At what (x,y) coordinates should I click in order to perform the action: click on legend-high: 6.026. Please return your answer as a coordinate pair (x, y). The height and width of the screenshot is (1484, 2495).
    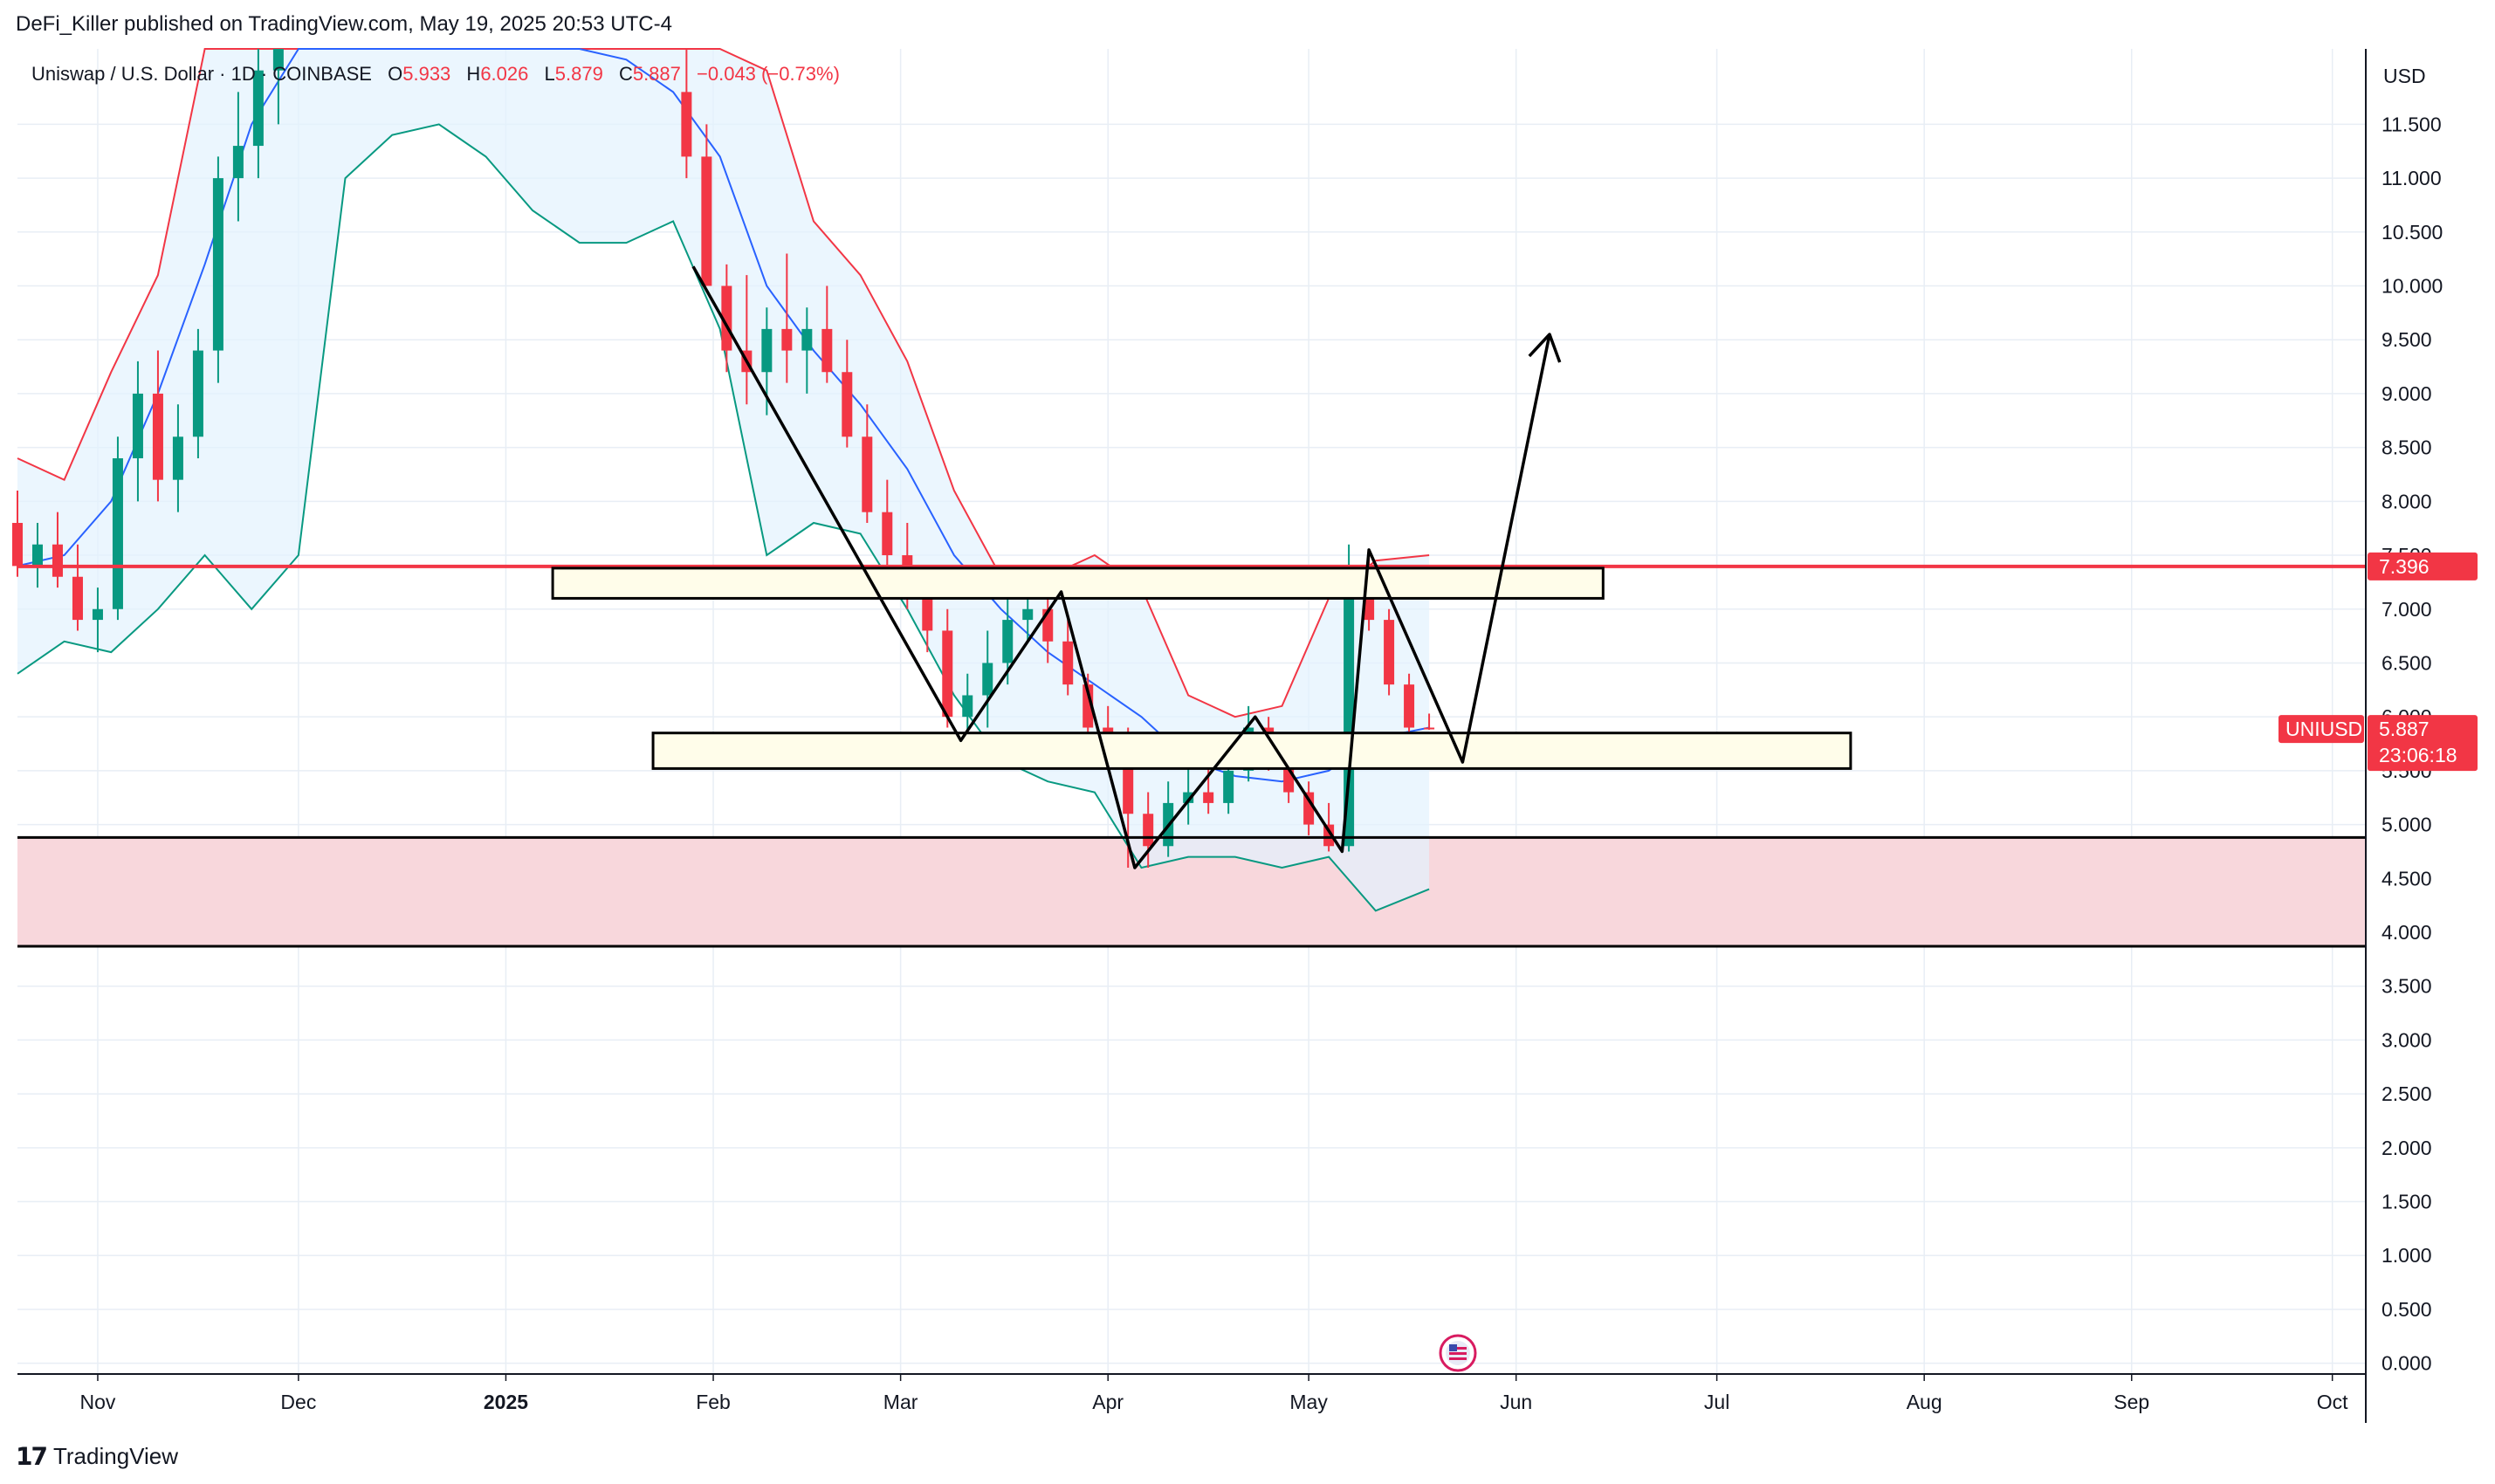
    Looking at the image, I should click on (504, 74).